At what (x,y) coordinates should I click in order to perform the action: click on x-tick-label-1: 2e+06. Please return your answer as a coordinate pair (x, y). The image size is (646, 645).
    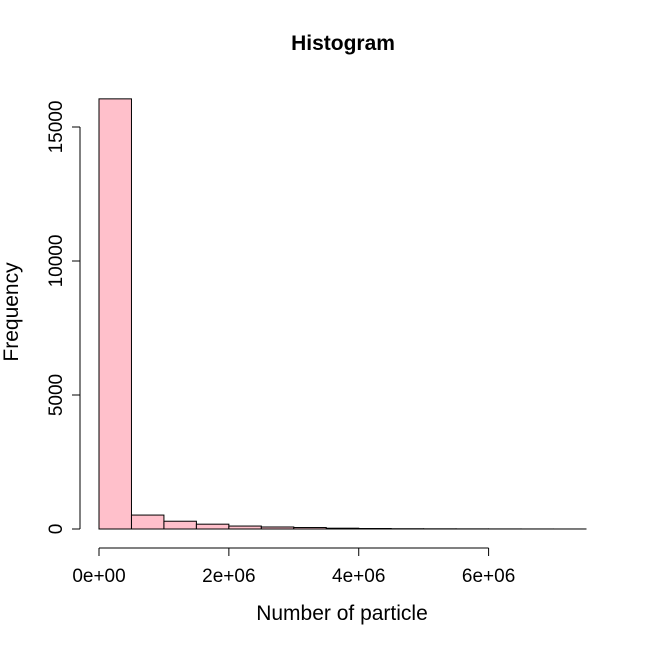
    Looking at the image, I should click on (228, 576).